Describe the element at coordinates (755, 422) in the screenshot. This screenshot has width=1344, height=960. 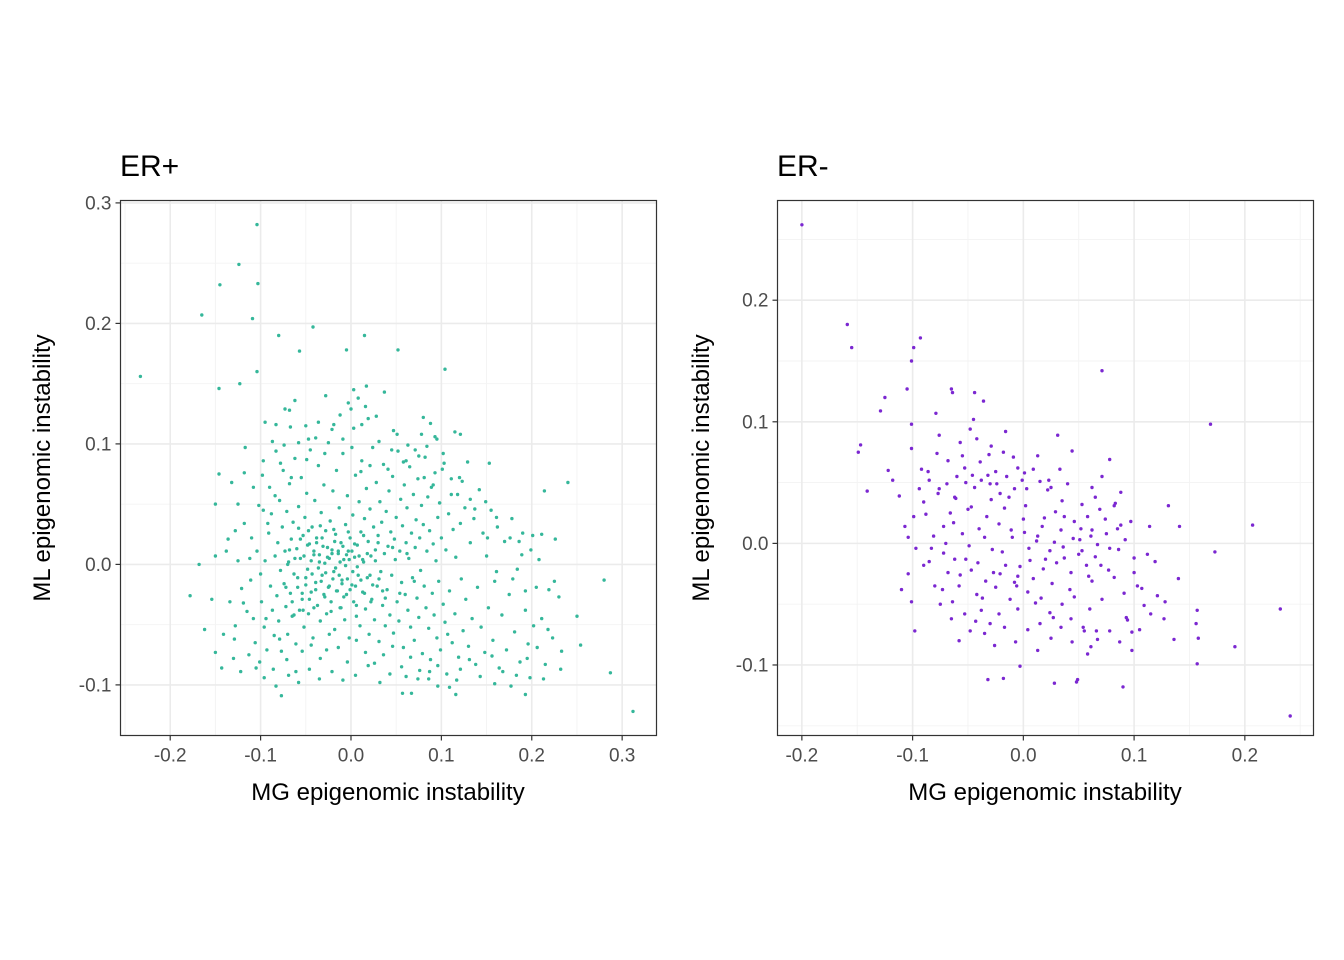
I see `y-tick-label: 0.1` at that location.